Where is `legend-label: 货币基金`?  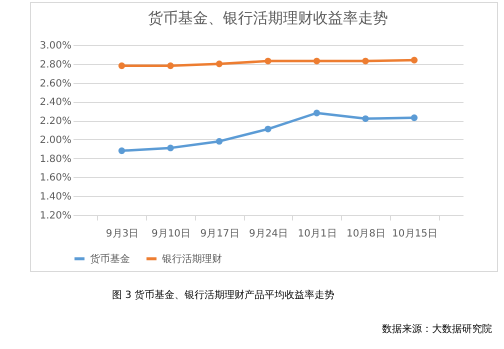
legend-label: 货币基金 is located at coordinates (110, 258).